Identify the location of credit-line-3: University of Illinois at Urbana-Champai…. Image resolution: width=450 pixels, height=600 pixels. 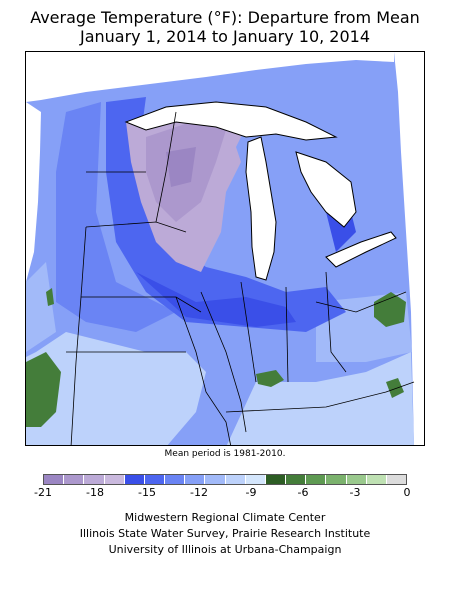
(225, 549).